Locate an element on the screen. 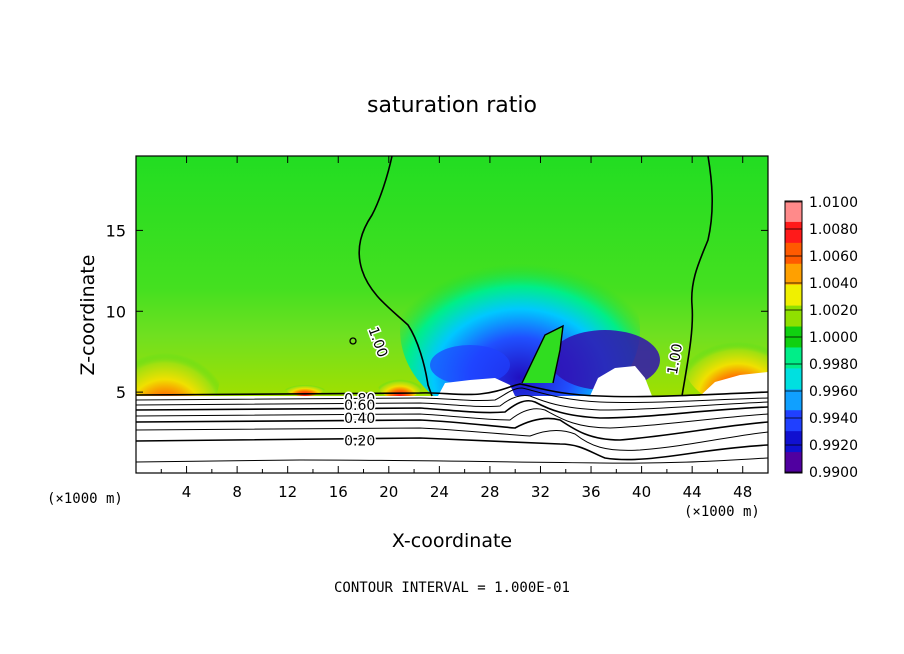 This screenshot has width=904, height=654. colorbar-label: 0.9940 is located at coordinates (833, 419).